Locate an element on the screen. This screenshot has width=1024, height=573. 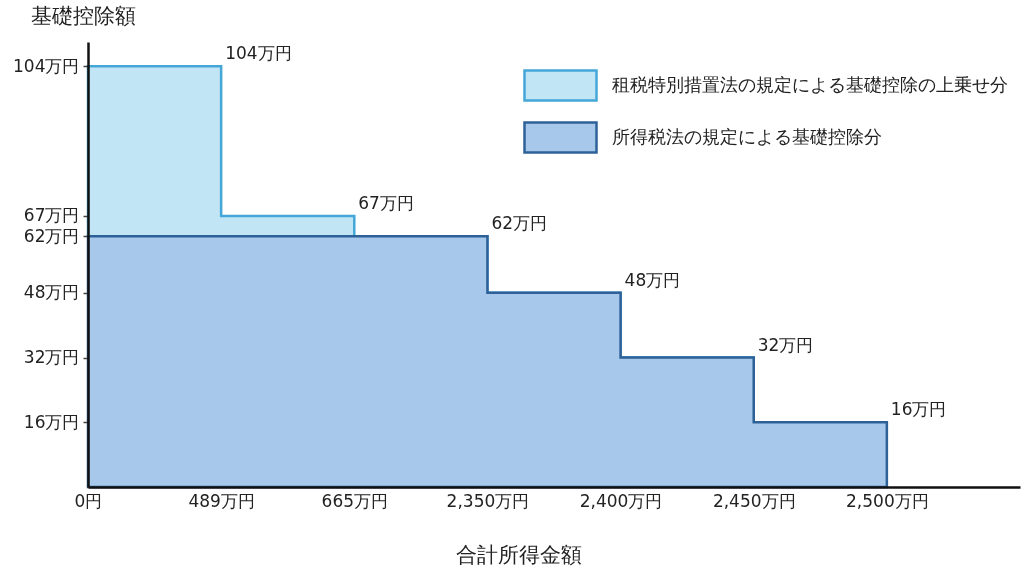
y-tick-label: 67万円 is located at coordinates (51, 215).